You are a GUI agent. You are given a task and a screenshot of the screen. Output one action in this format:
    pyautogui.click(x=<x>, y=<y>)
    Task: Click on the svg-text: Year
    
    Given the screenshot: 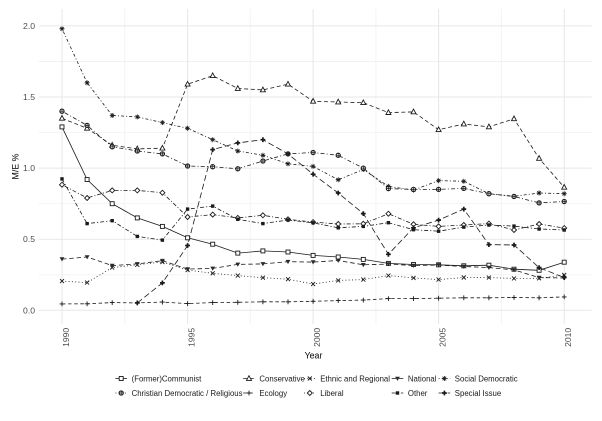 What is the action you would take?
    pyautogui.click(x=314, y=356)
    